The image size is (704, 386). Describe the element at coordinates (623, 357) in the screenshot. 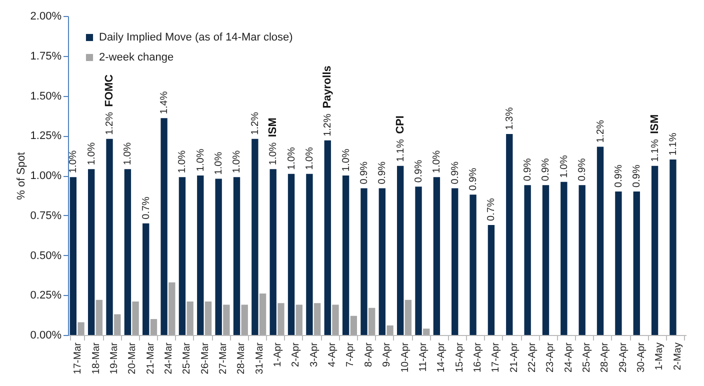

I see `x-tick-label: 29-Apr` at that location.